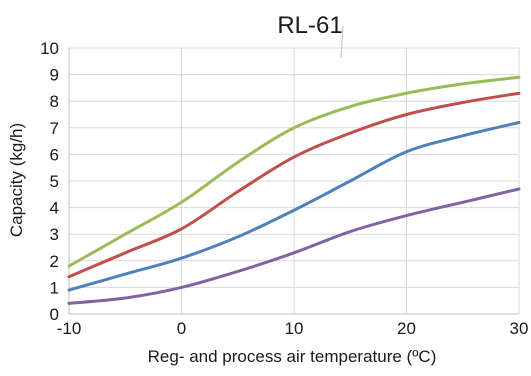 Image resolution: width=531 pixels, height=376 pixels. I want to click on x-tick-label: 20, so click(406, 328).